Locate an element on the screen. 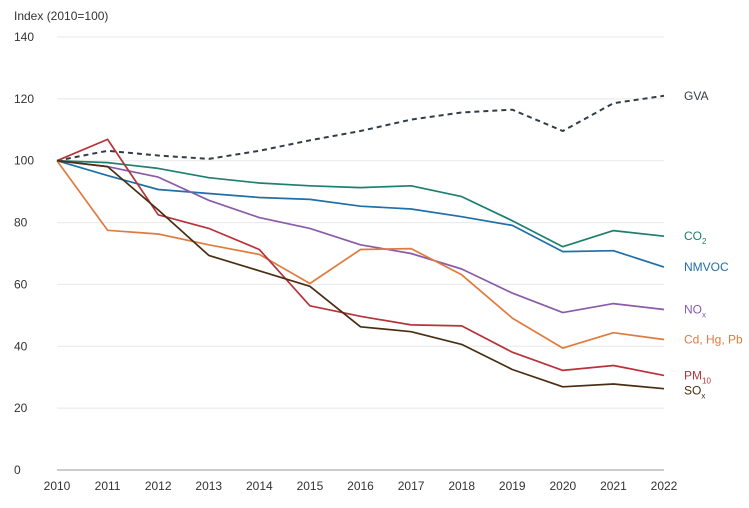 The image size is (749, 508). y-tick-label: 20 is located at coordinates (21, 408).